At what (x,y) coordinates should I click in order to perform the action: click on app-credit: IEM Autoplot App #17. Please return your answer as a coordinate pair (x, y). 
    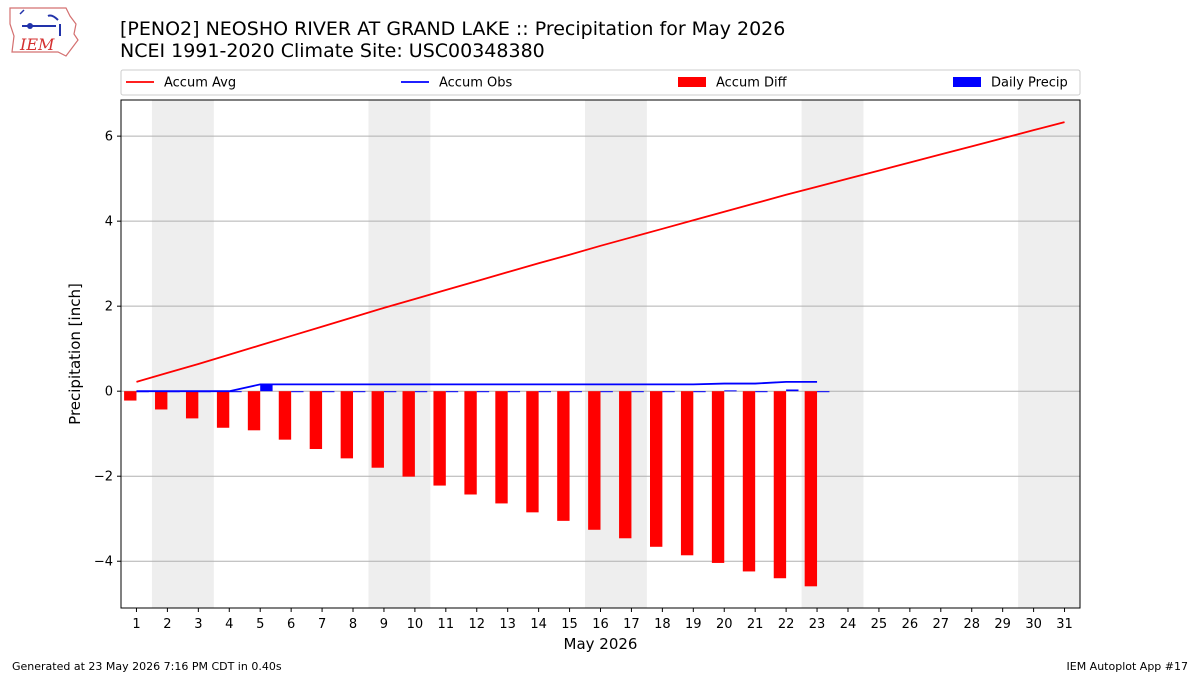
    Looking at the image, I should click on (1127, 666).